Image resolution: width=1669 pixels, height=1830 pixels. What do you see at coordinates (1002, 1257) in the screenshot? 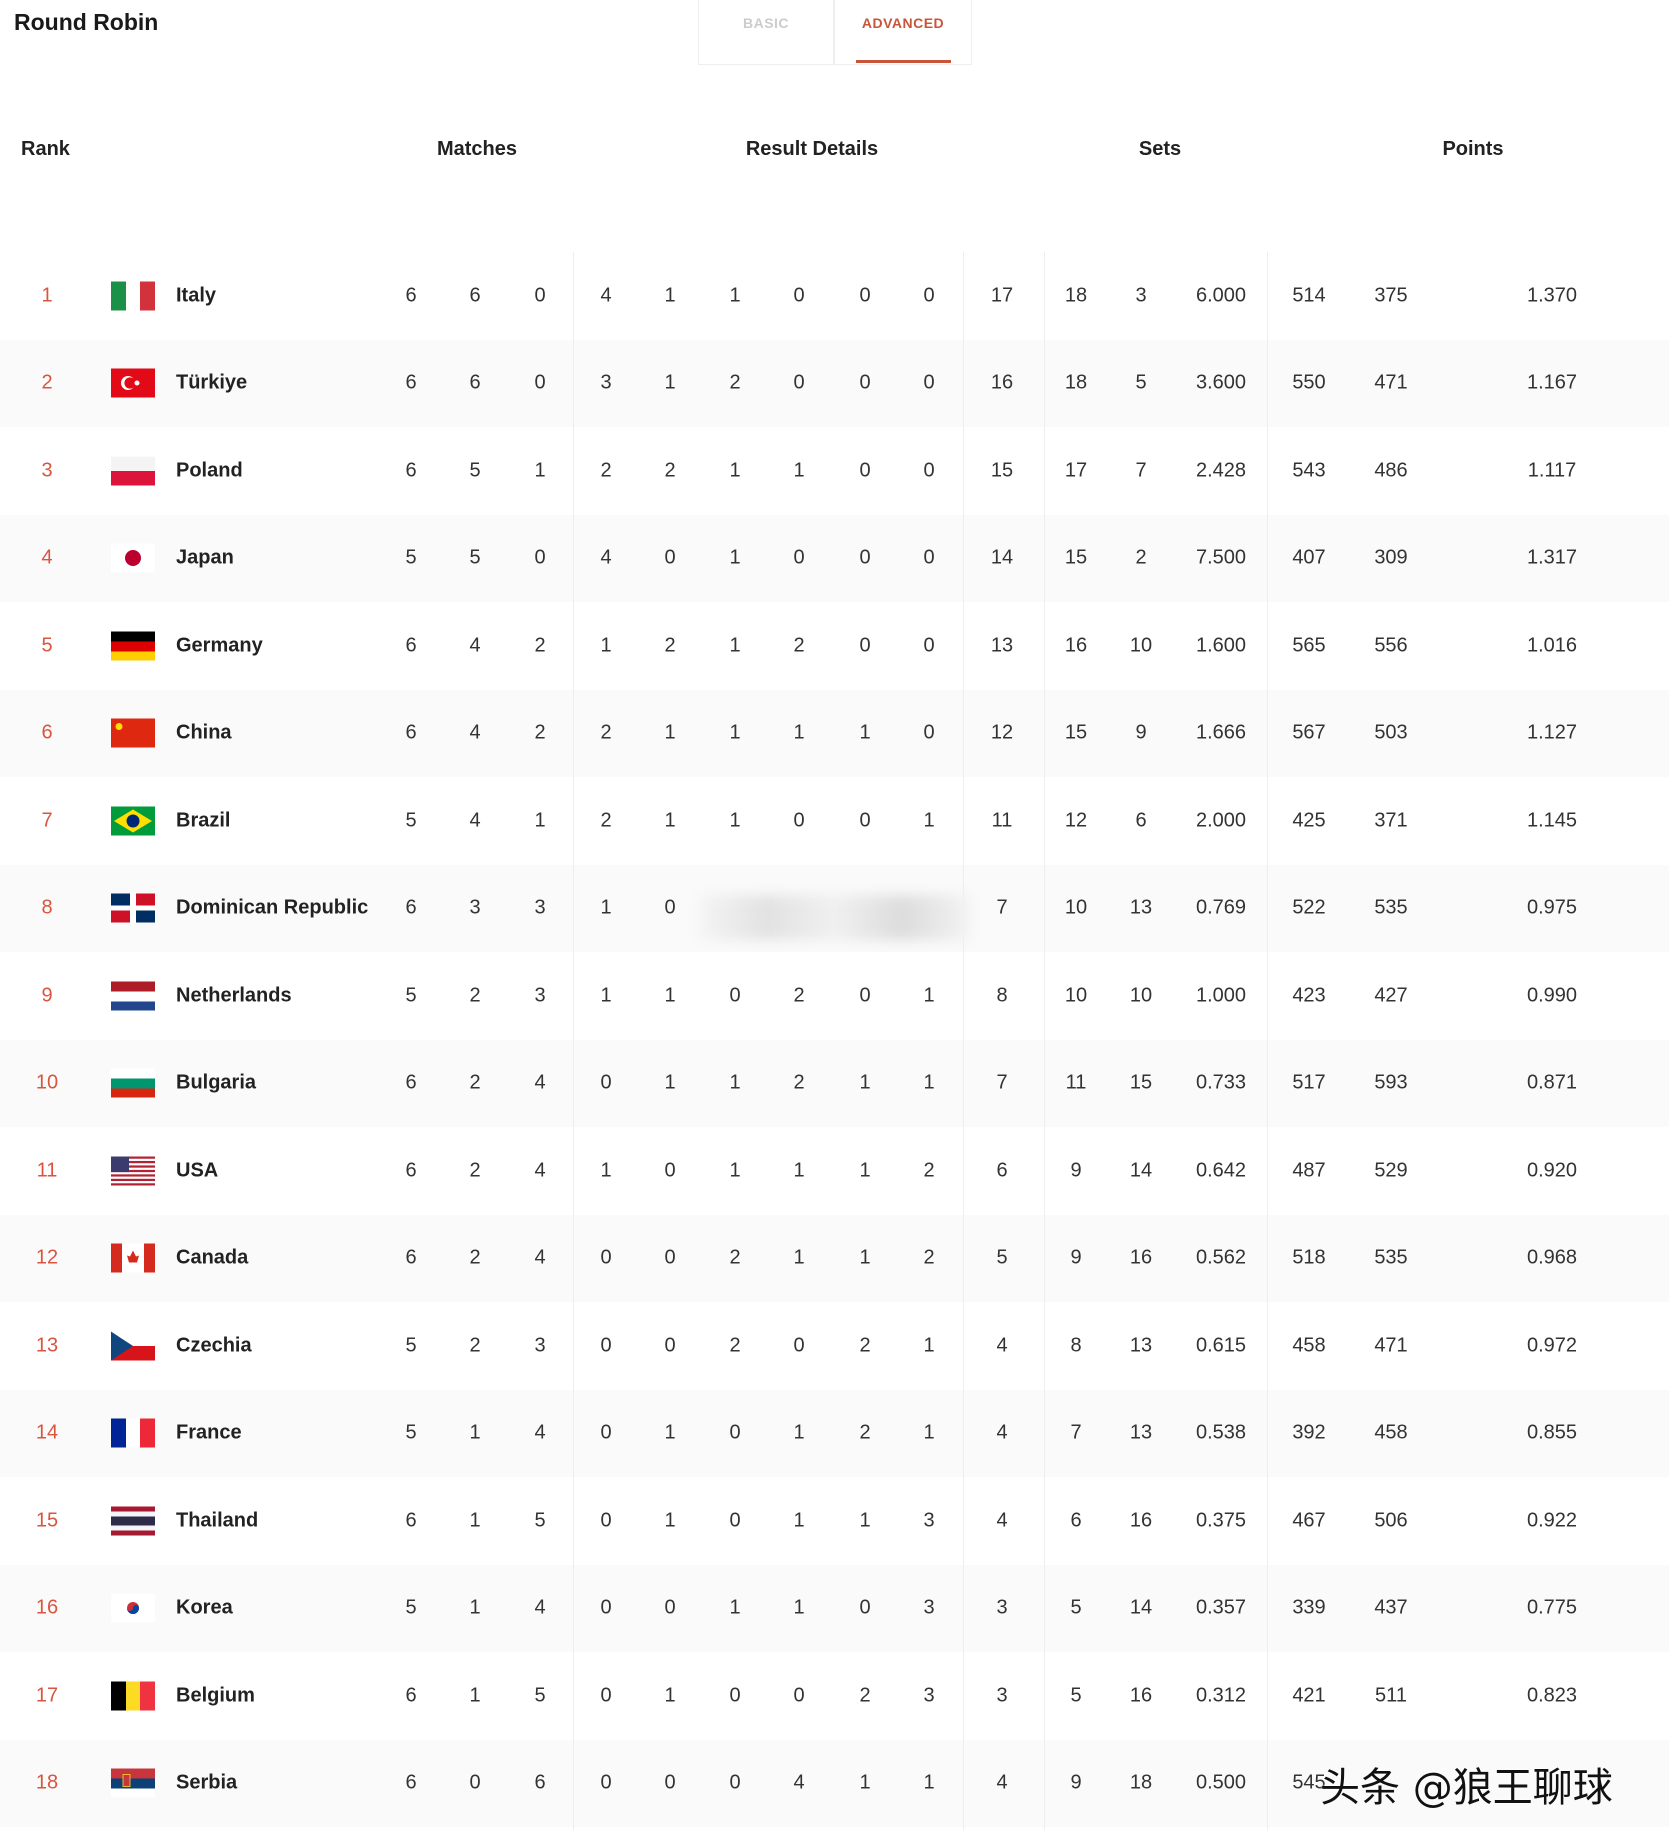
I see `match-points: 5` at bounding box center [1002, 1257].